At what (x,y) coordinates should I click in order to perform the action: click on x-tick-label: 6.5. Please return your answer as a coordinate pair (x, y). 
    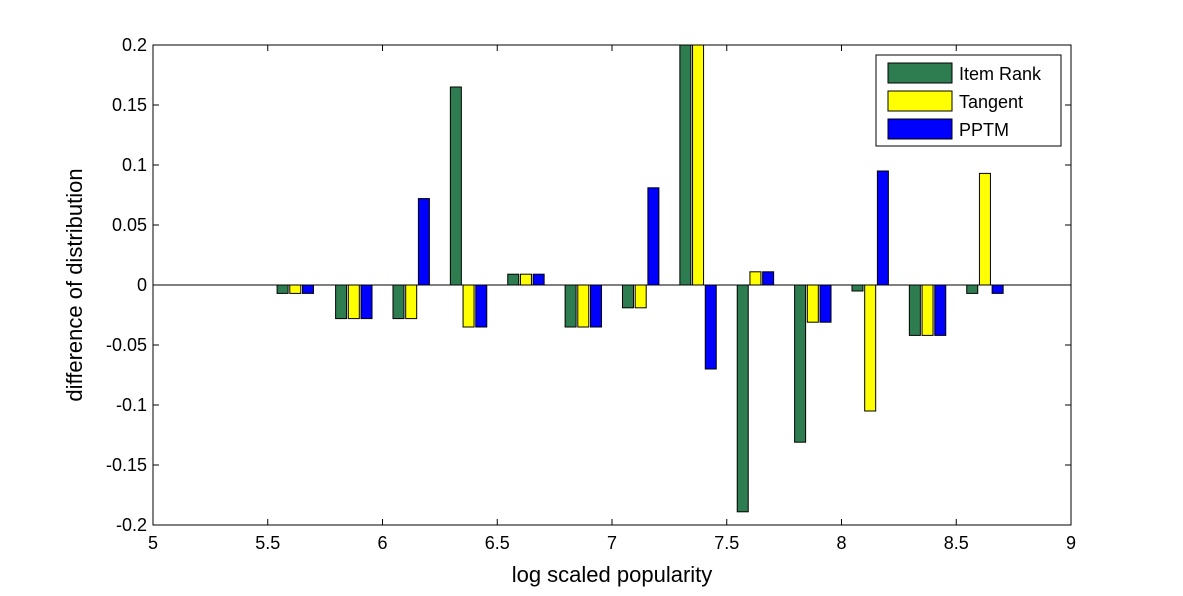
    Looking at the image, I should click on (497, 543).